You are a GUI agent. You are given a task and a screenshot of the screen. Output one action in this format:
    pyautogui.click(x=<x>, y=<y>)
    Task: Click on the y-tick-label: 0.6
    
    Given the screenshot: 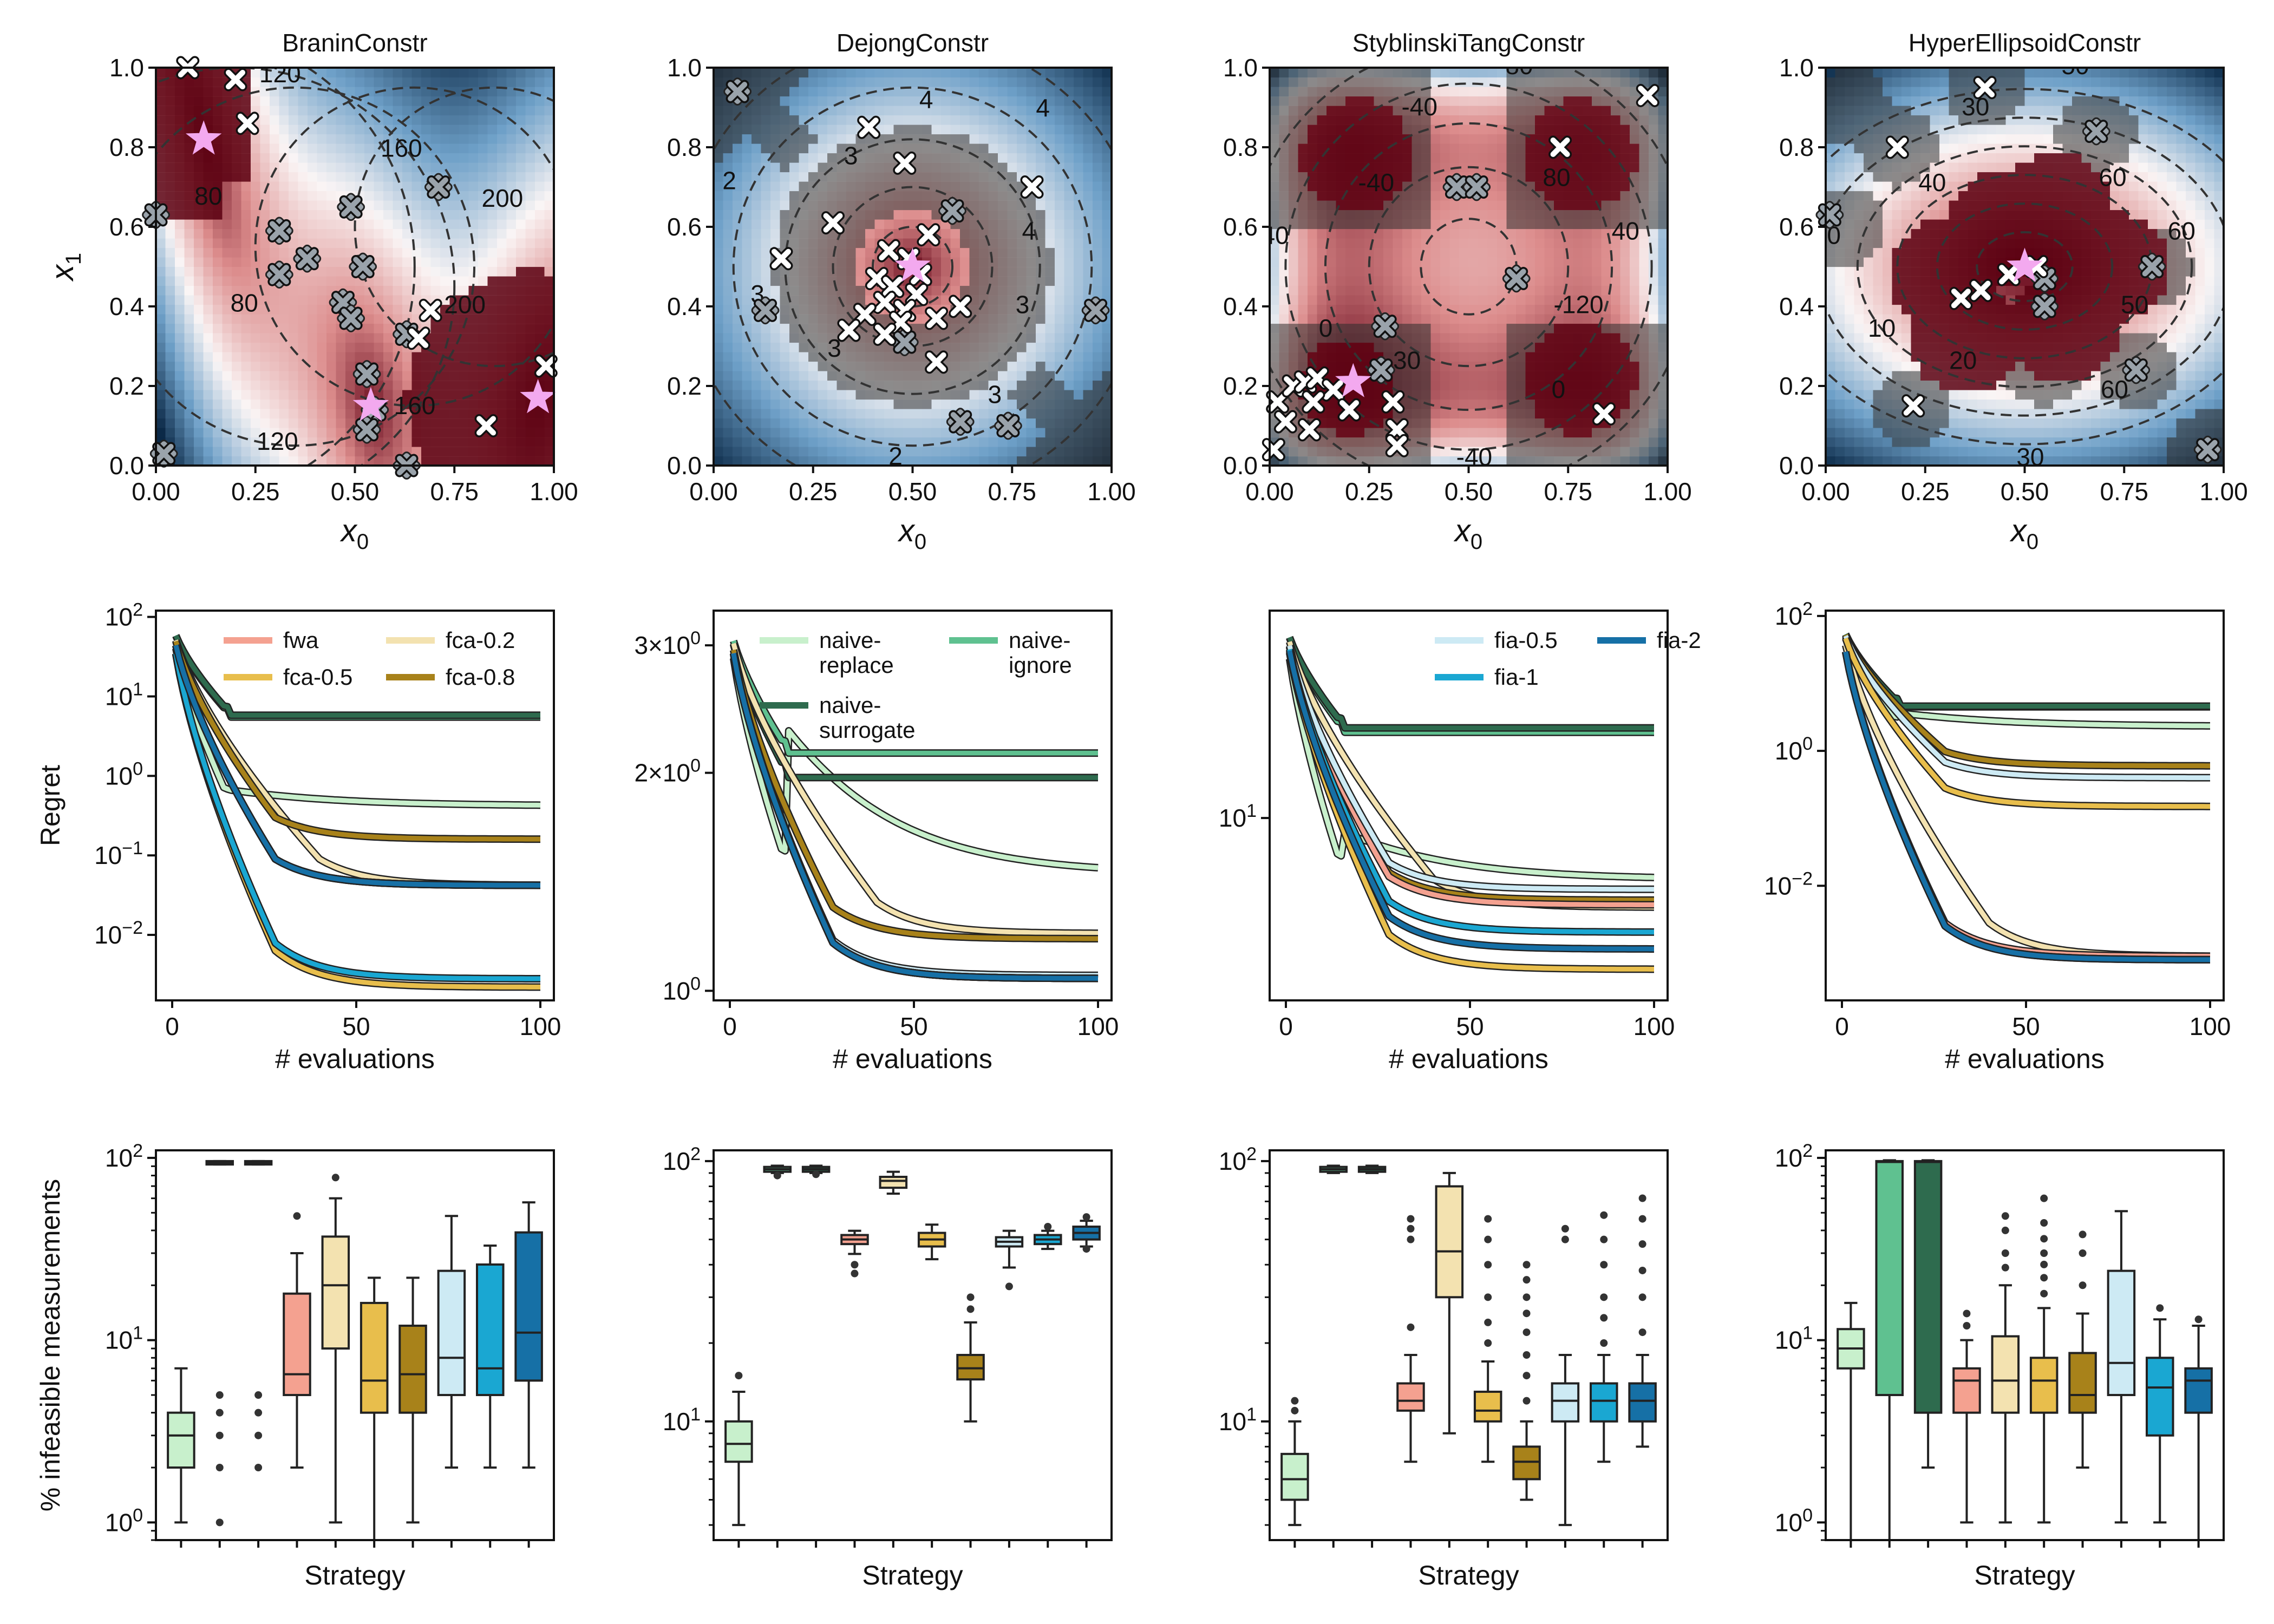 What is the action you would take?
    pyautogui.click(x=127, y=227)
    